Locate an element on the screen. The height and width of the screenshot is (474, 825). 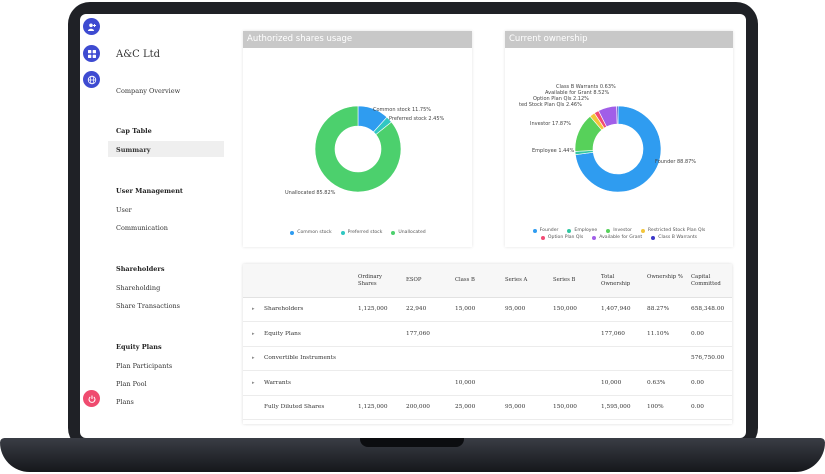
col-esop: ESOP is located at coordinates (414, 280).